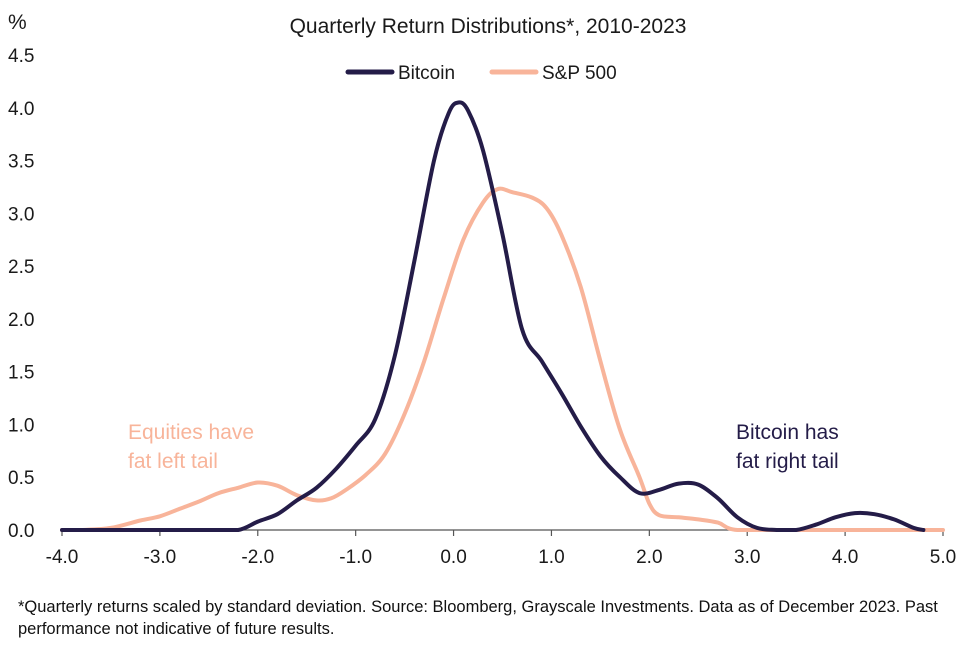  What do you see at coordinates (481, 73) in the screenshot?
I see `legend: Bitcoin S&P 500` at bounding box center [481, 73].